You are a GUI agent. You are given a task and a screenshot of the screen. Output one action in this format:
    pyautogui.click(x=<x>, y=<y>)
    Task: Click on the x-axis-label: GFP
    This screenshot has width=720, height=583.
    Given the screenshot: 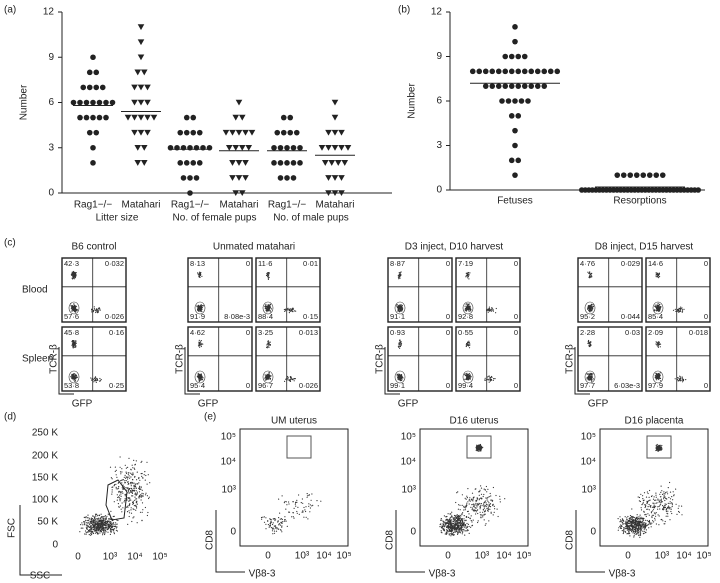 What is the action you would take?
    pyautogui.click(x=208, y=404)
    